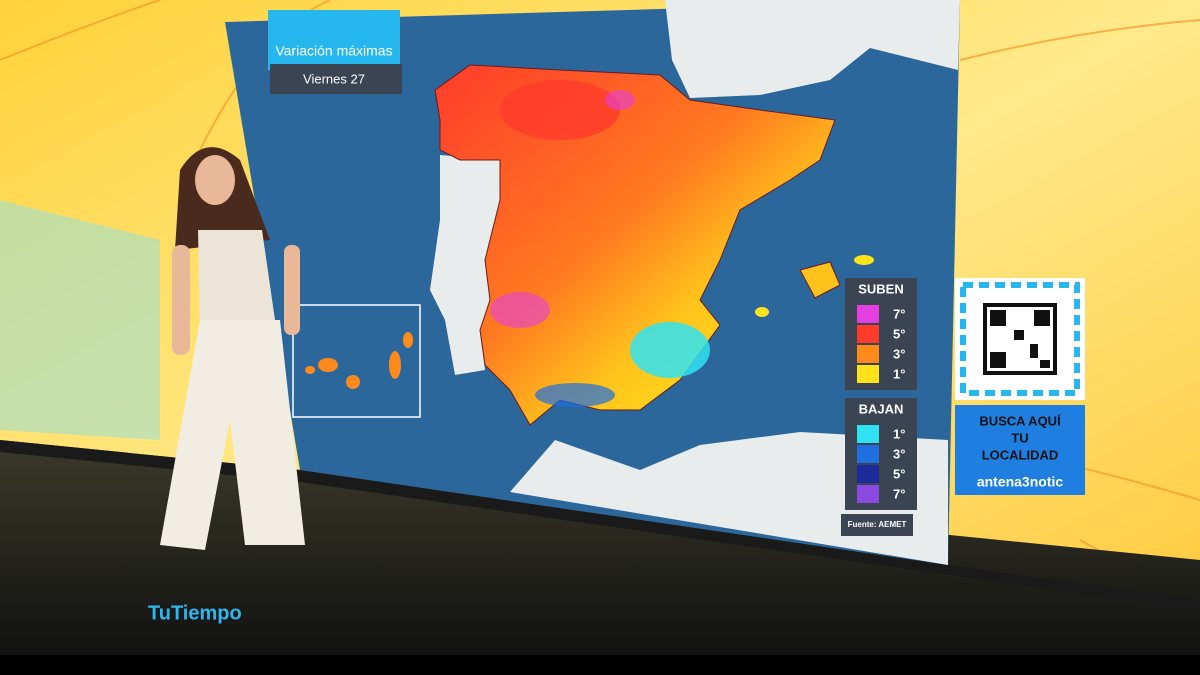 The image size is (1200, 675). I want to click on legend-title: SUBEN, so click(881, 288).